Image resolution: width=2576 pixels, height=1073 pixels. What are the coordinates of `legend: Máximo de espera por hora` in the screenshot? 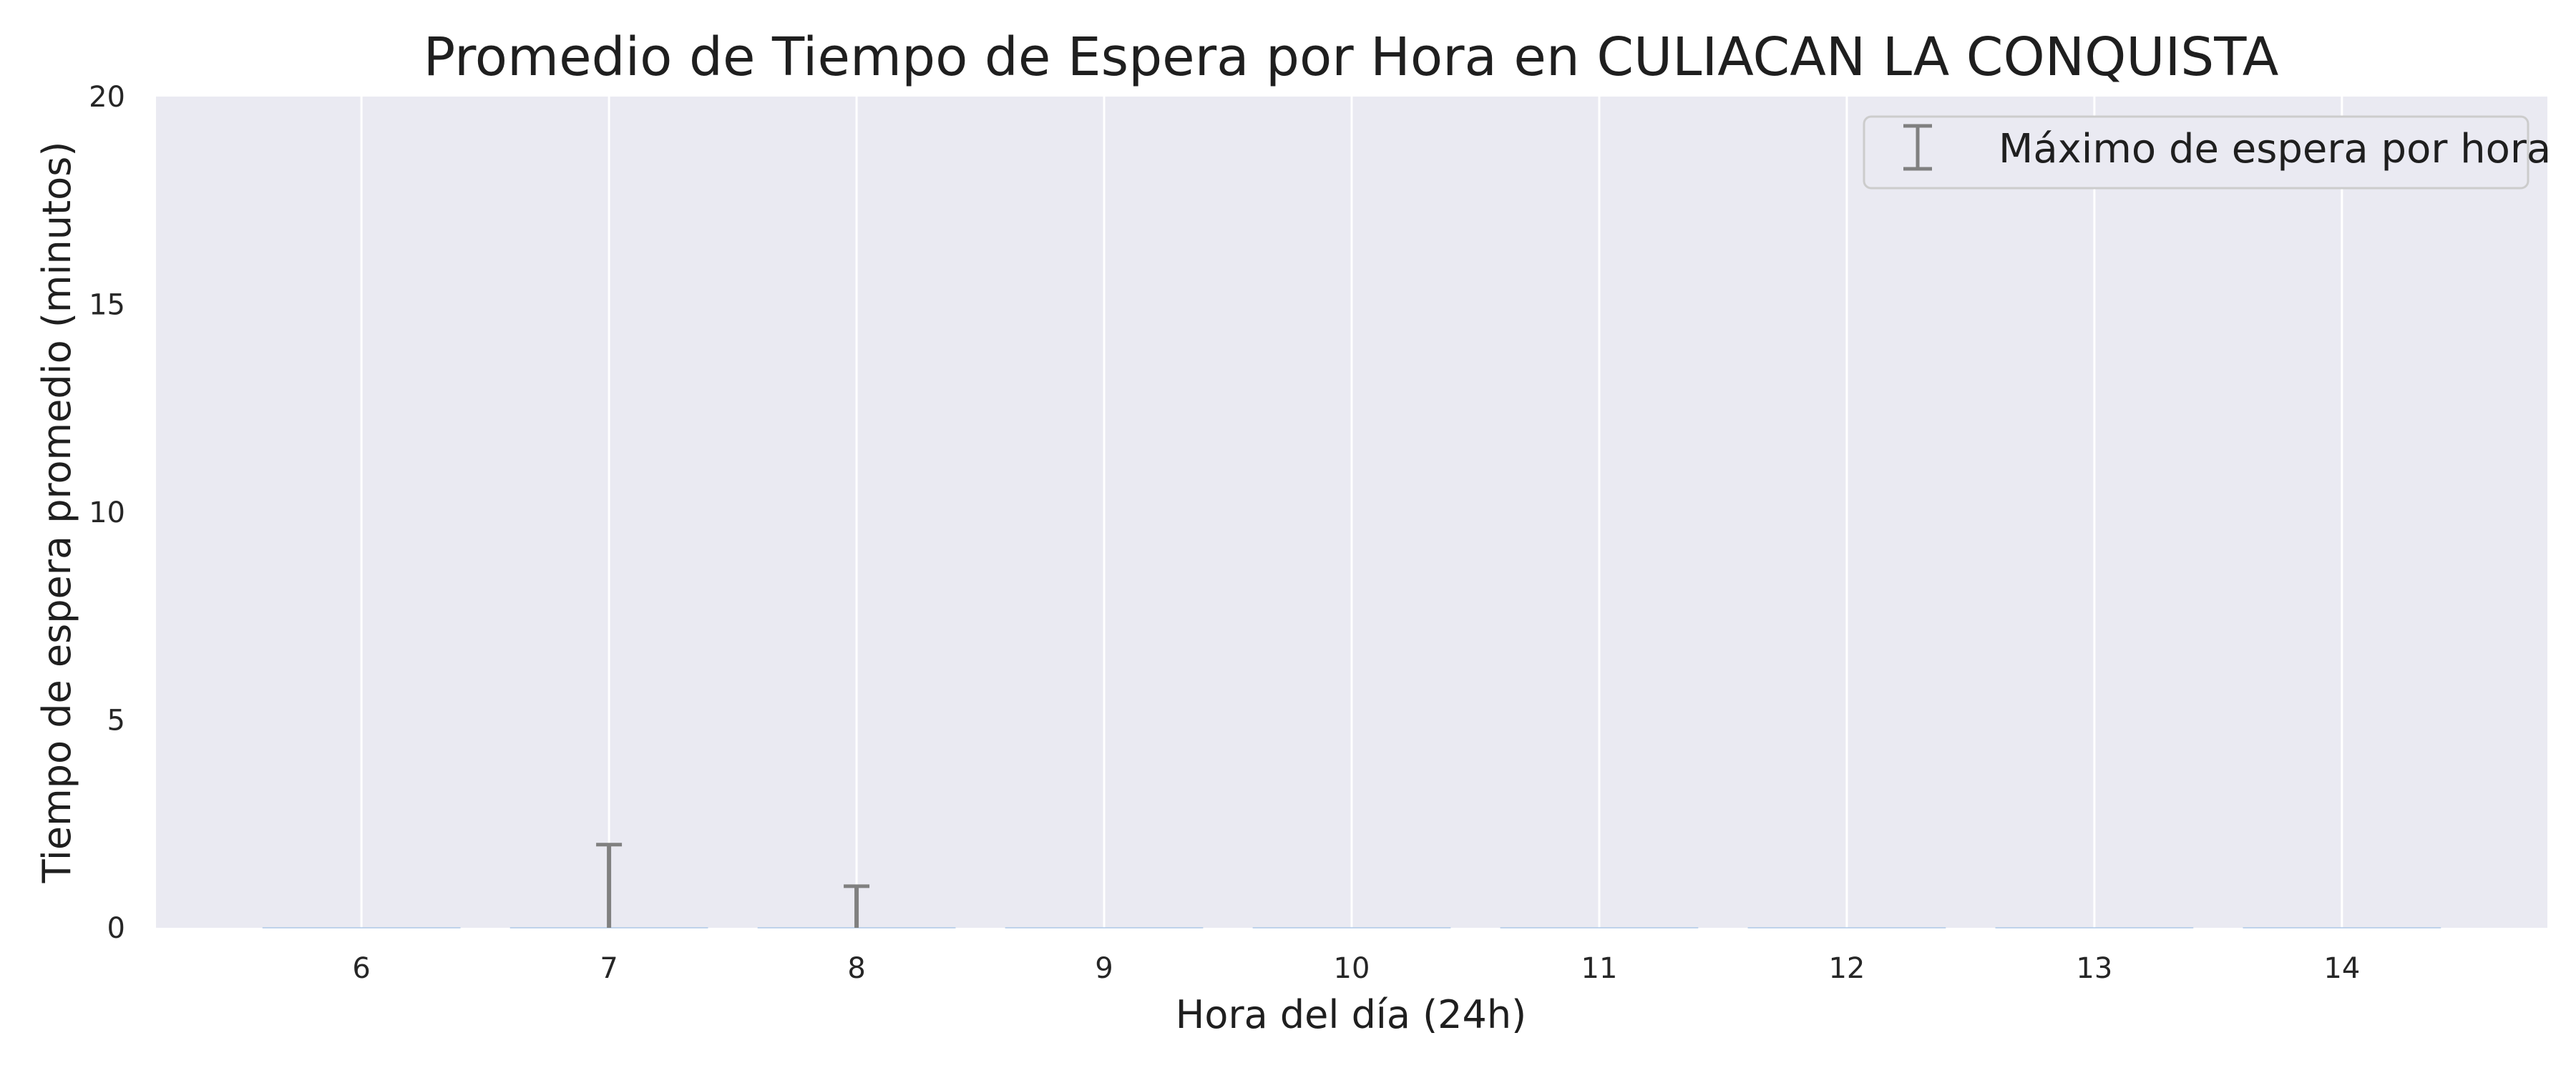 It's located at (2207, 152).